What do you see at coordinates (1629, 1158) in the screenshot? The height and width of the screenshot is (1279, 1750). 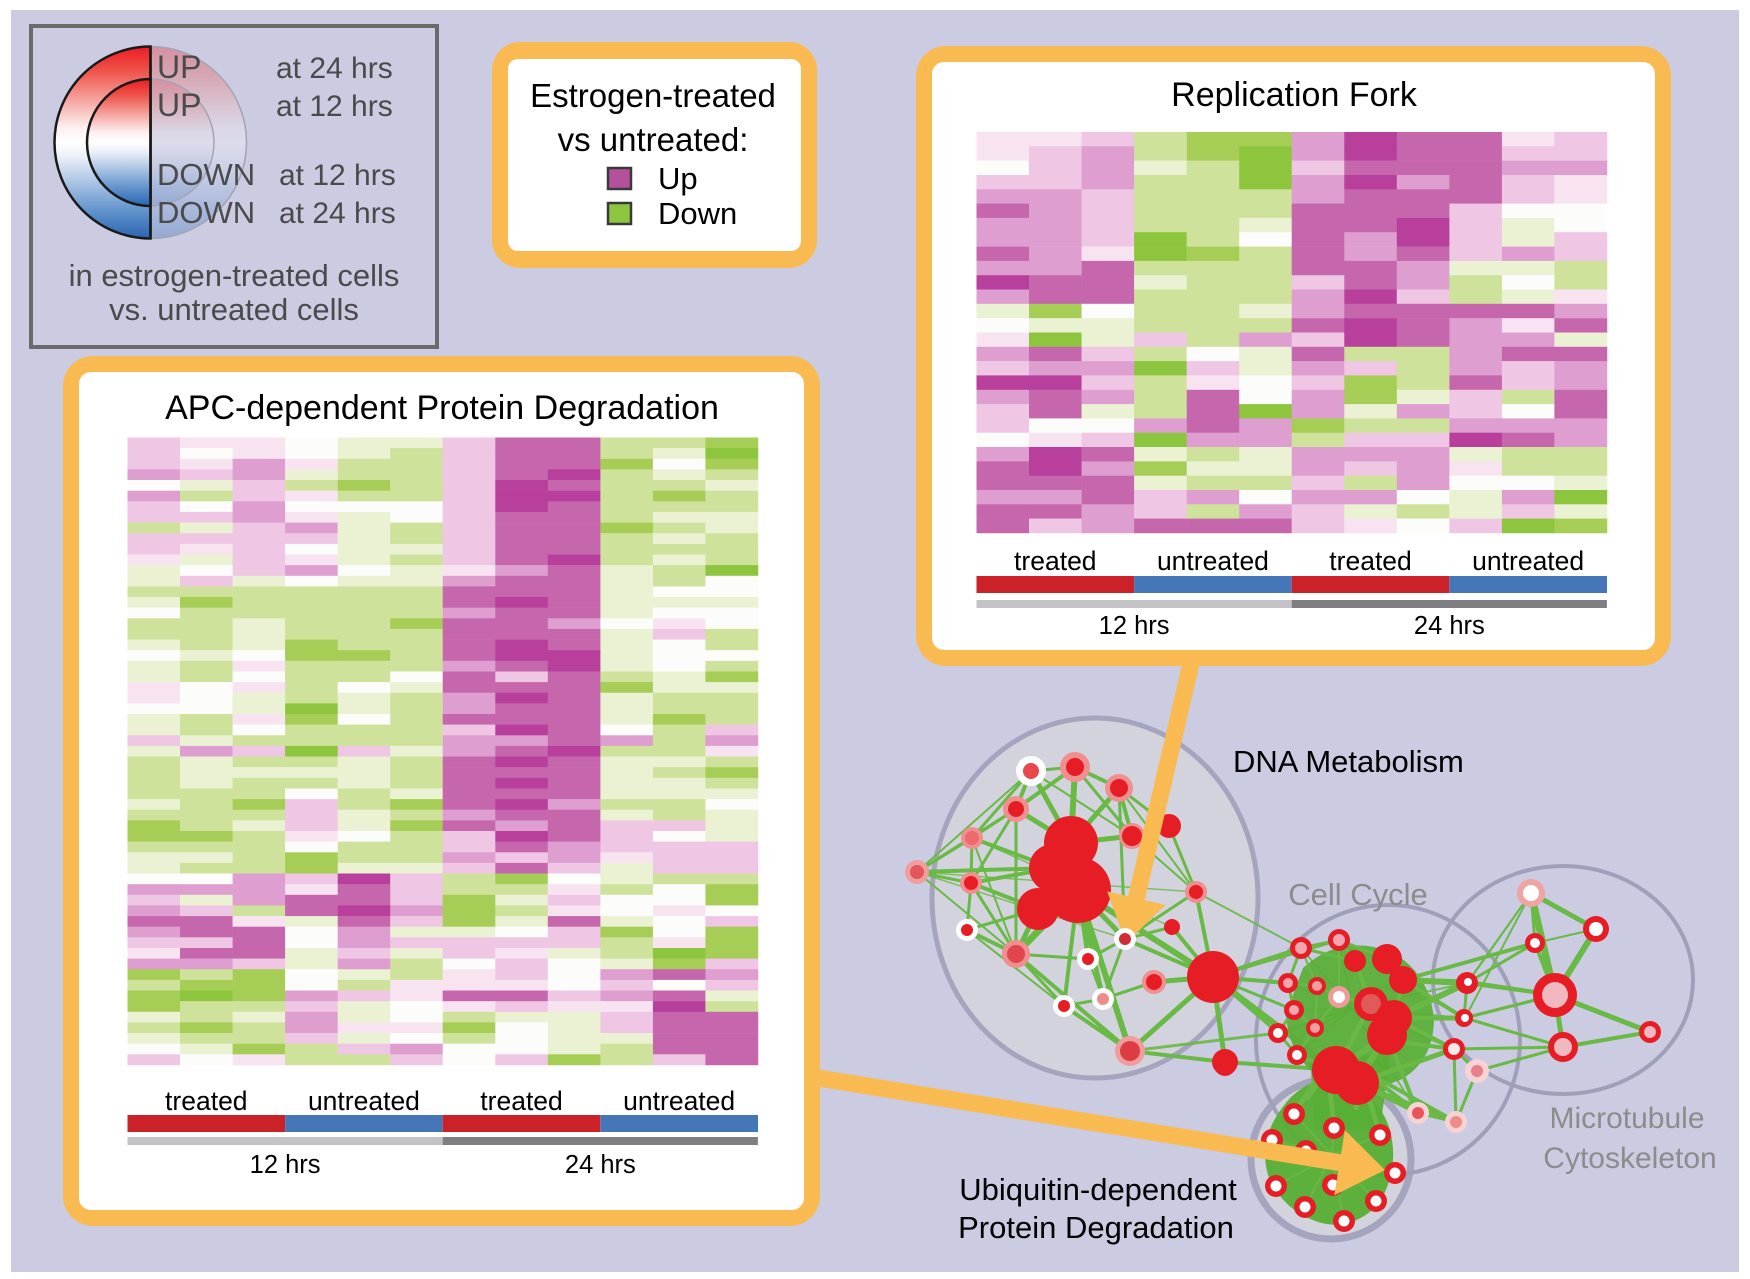 I see `svg-text: Cytoskeleton` at bounding box center [1629, 1158].